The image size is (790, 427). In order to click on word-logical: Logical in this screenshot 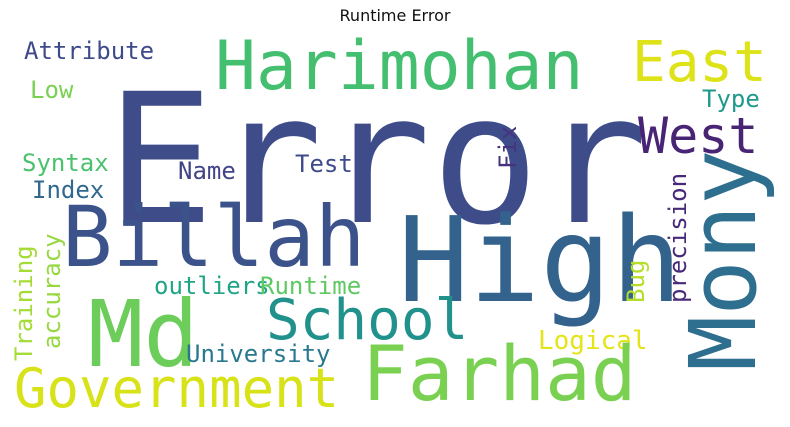, I will do `click(593, 341)`.